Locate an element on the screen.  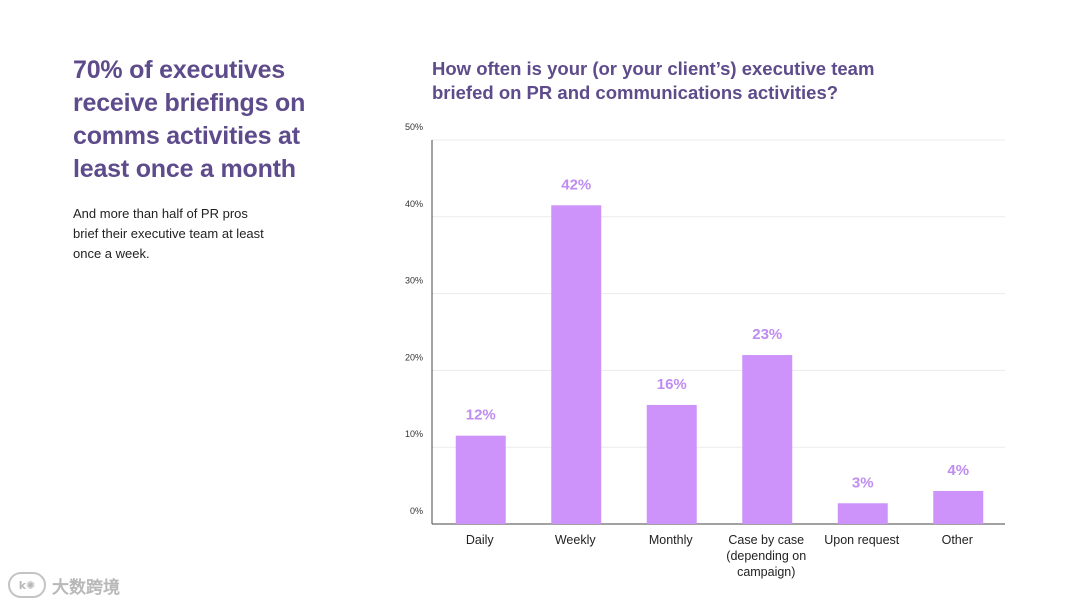
y-tick-label: 10% is located at coordinates (414, 434).